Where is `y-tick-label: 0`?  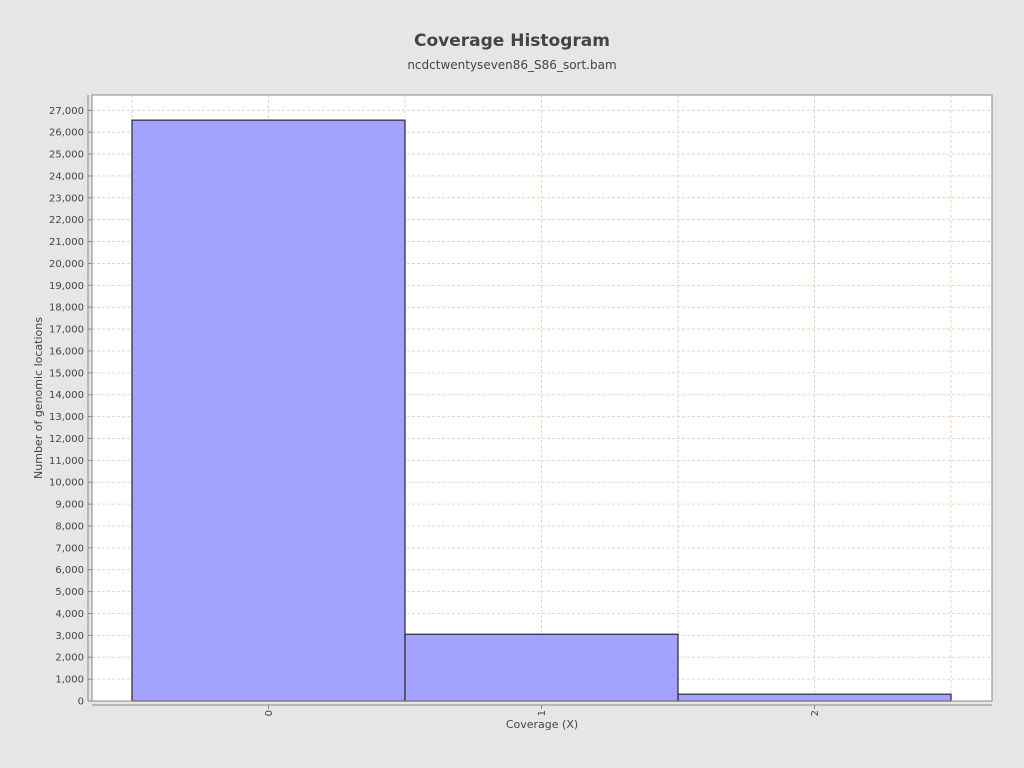 y-tick-label: 0 is located at coordinates (81, 702).